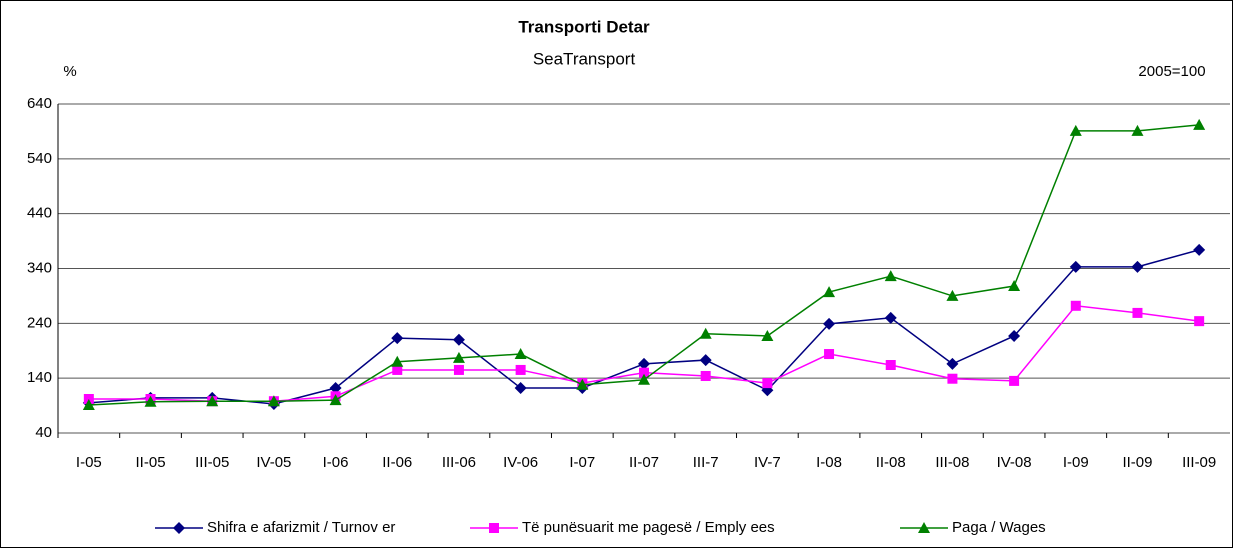 The width and height of the screenshot is (1235, 553). What do you see at coordinates (1199, 462) in the screenshot?
I see `x-tick-label: III-09` at bounding box center [1199, 462].